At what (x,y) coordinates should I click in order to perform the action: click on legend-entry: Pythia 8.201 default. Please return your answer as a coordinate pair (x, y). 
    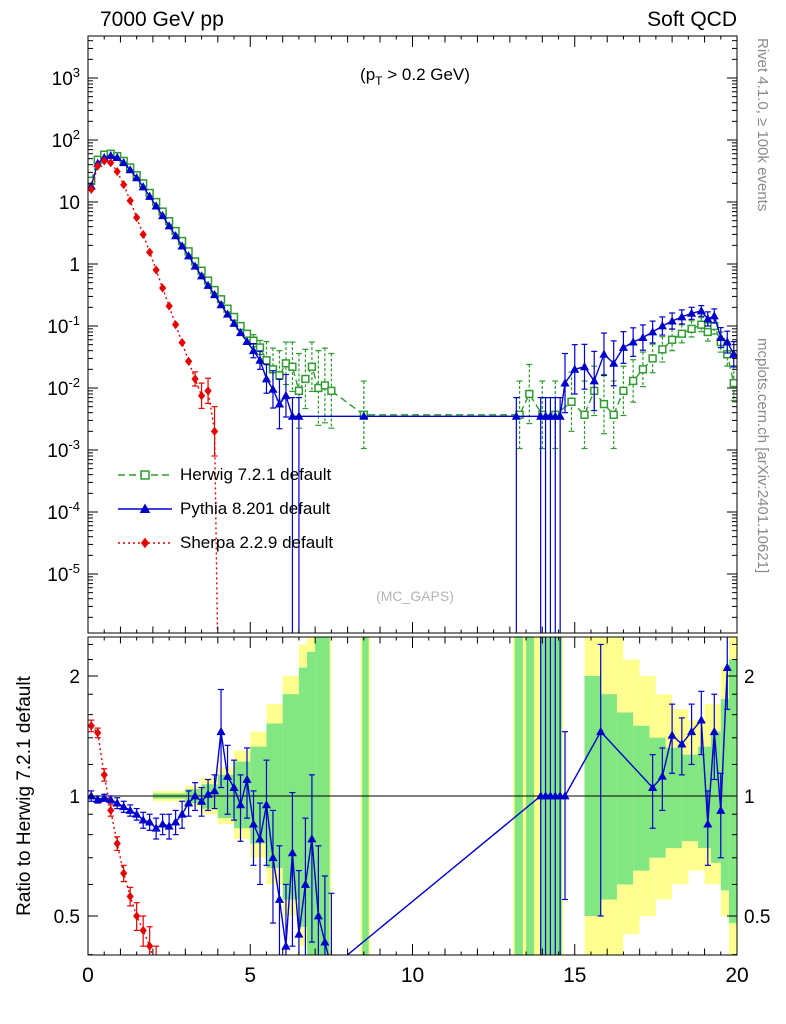
    Looking at the image, I should click on (224, 508).